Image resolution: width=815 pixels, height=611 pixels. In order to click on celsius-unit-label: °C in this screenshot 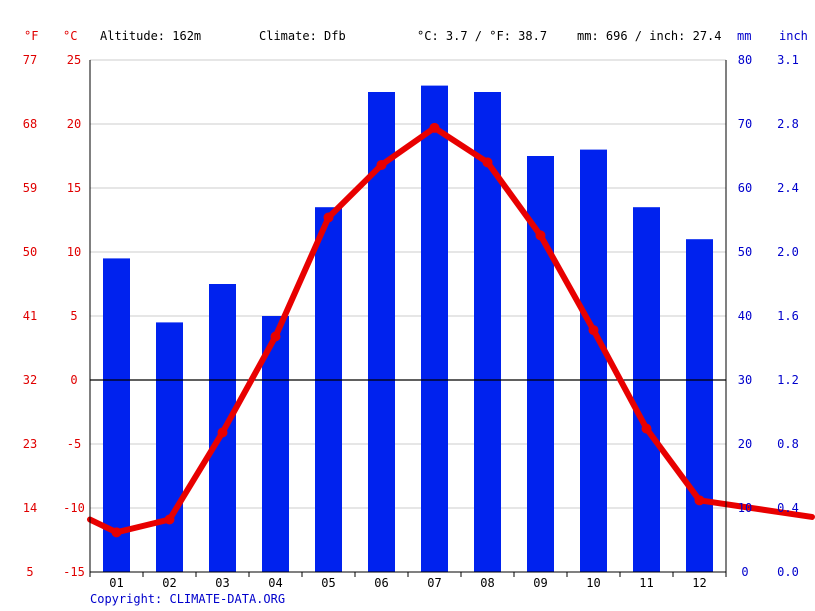, I will do `click(70, 36)`.